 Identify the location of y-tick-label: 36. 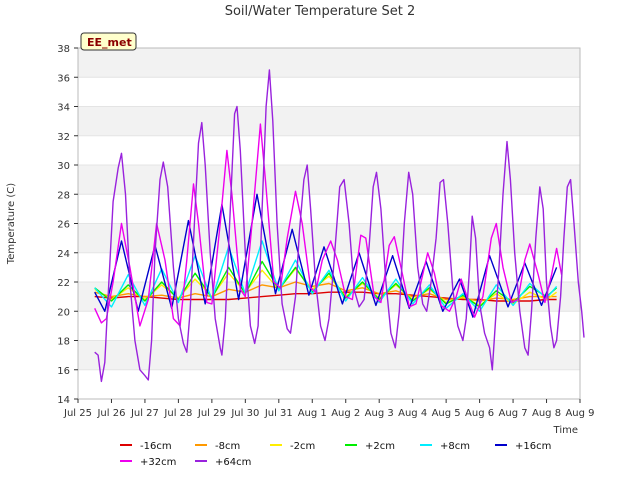
(63, 78).